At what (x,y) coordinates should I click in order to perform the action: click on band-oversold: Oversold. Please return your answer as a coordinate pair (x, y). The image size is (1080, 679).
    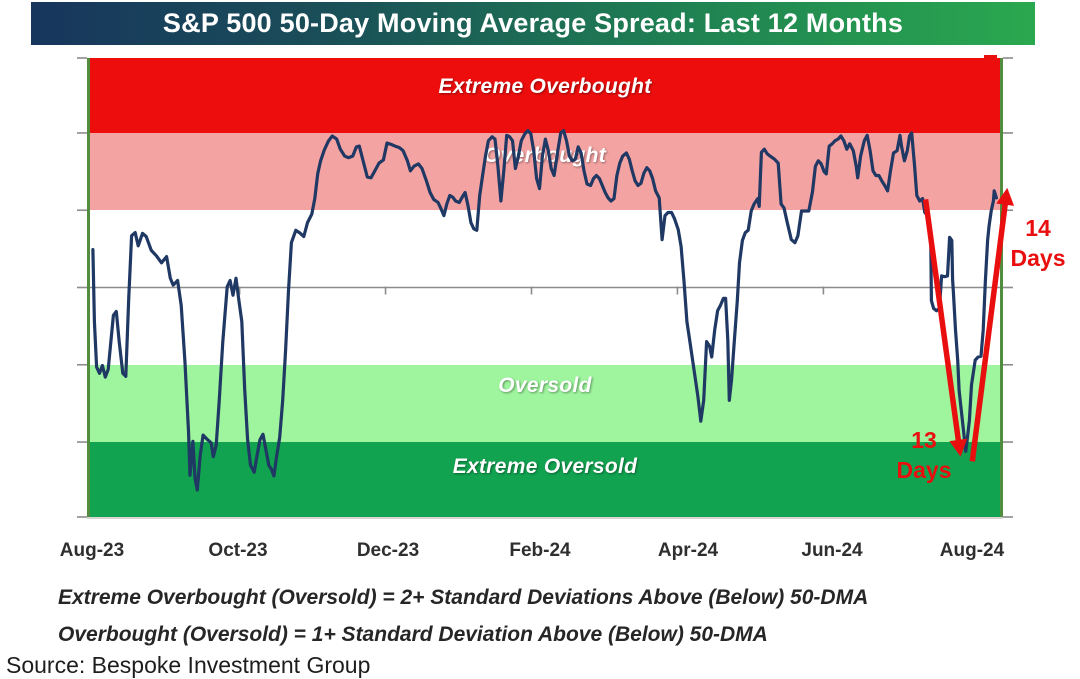
    Looking at the image, I should click on (545, 403).